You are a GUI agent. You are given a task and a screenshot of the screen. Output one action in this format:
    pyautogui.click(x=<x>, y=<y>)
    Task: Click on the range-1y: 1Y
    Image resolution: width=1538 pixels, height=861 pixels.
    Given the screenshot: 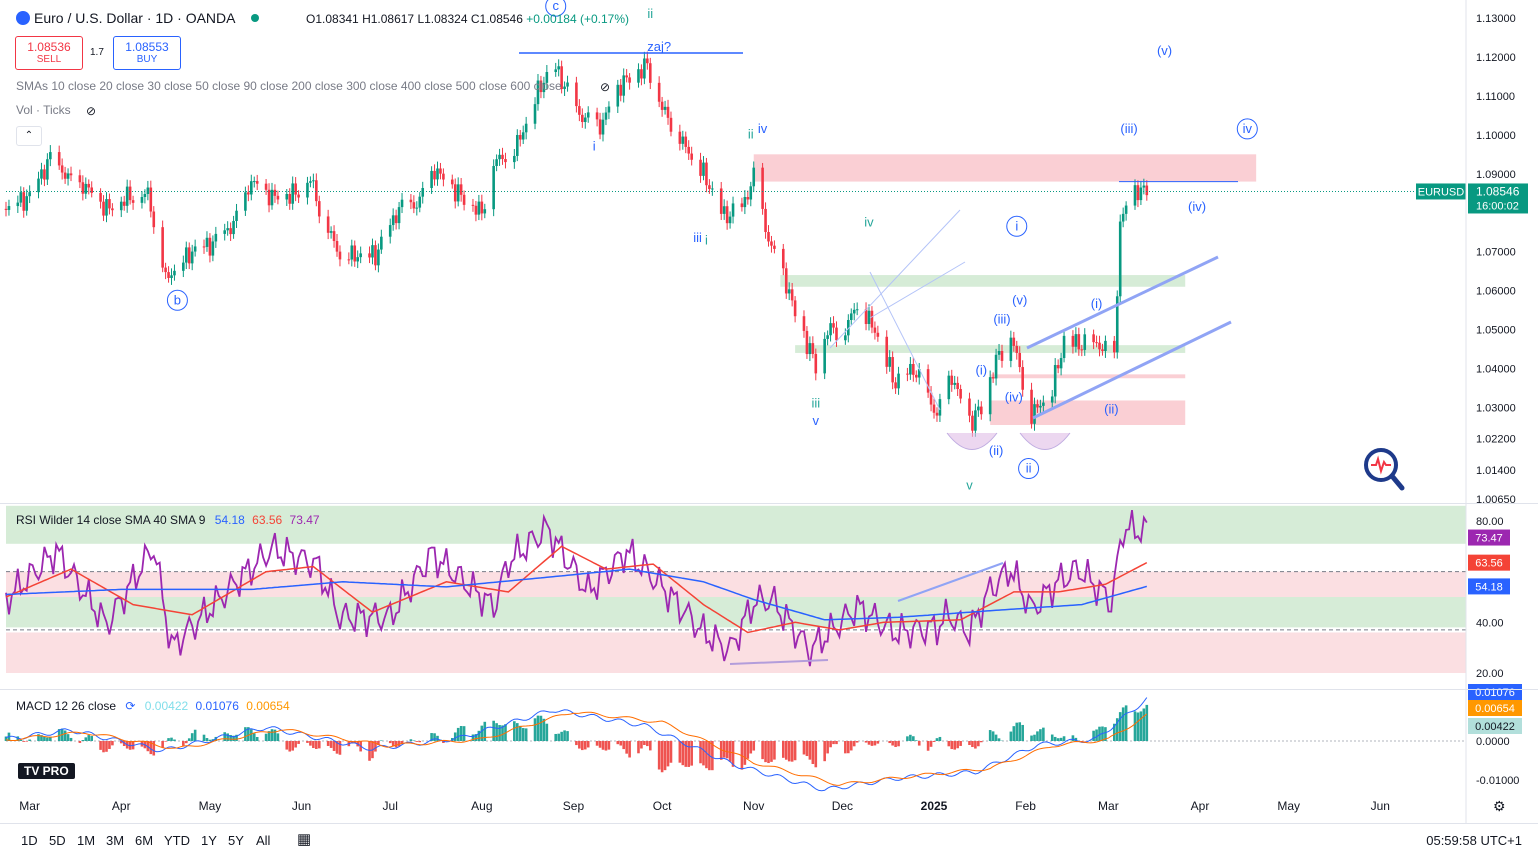 What is the action you would take?
    pyautogui.click(x=209, y=840)
    